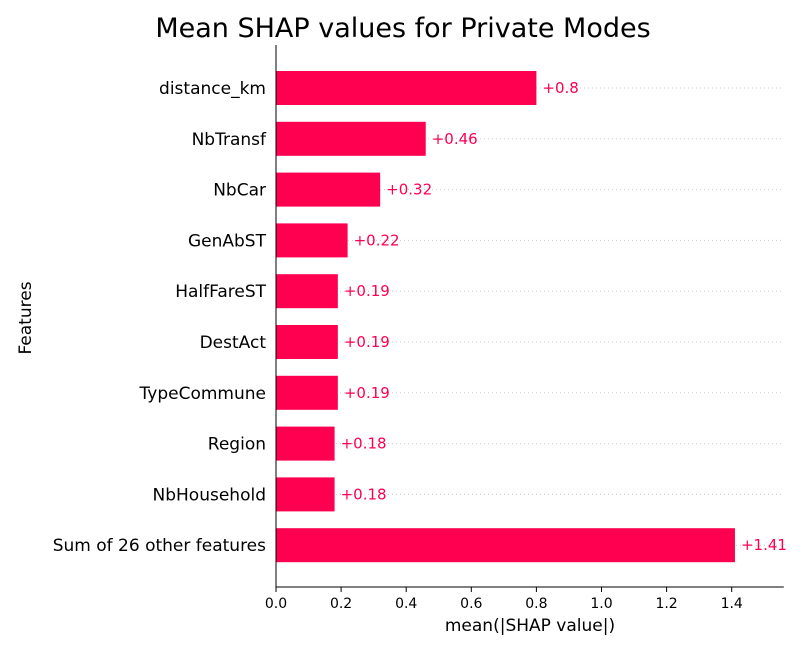 This screenshot has width=800, height=650. Describe the element at coordinates (732, 604) in the screenshot. I see `x-tick-label: 1.4` at that location.